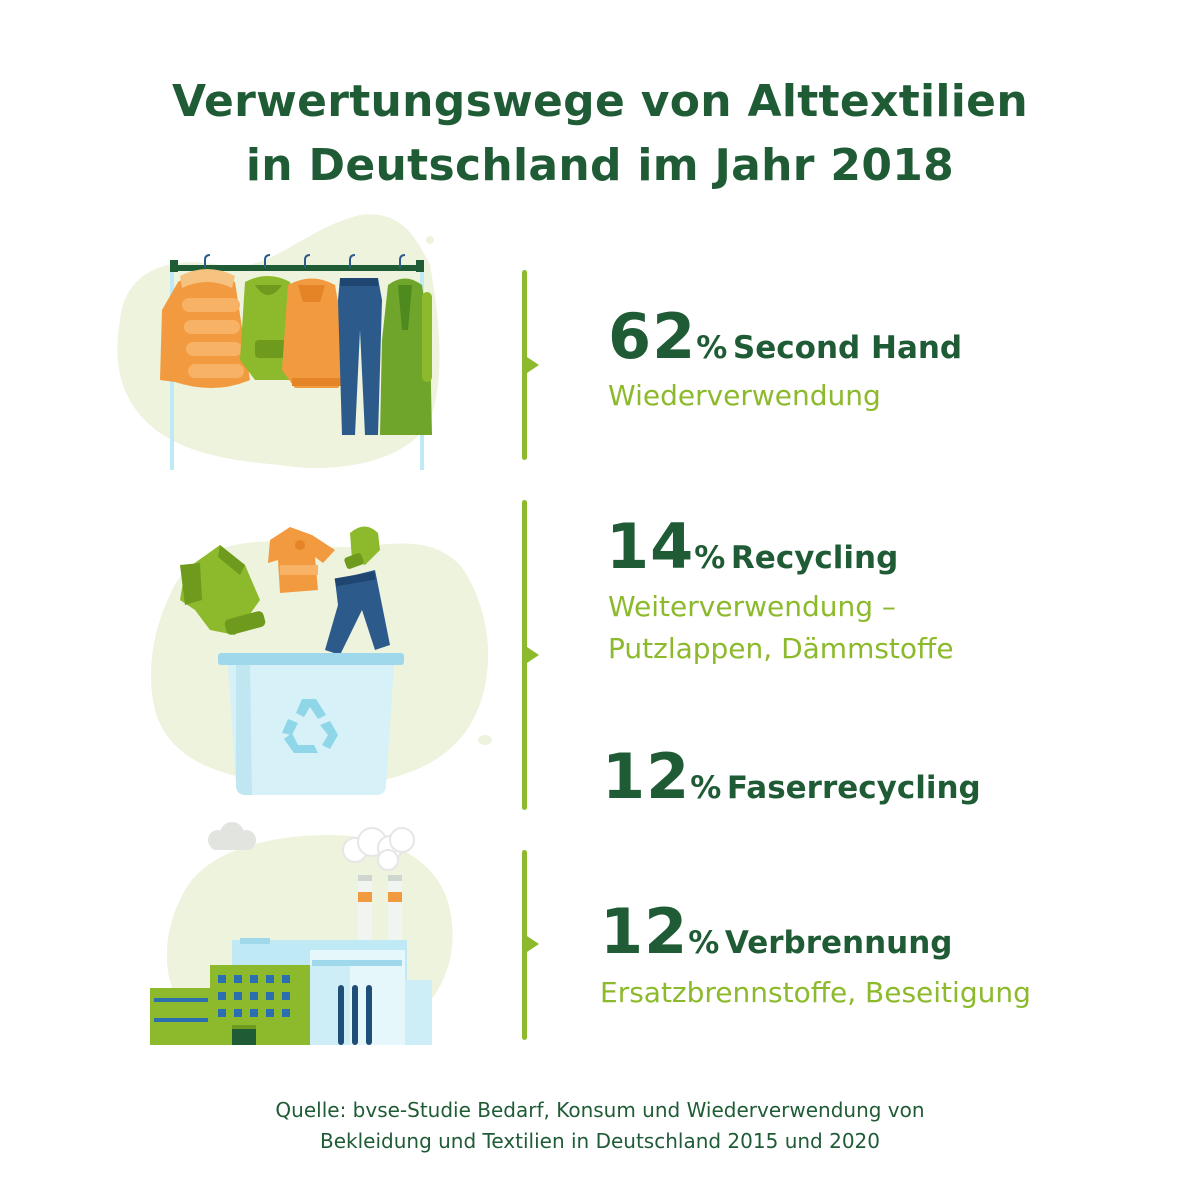 The width and height of the screenshot is (1200, 1200). What do you see at coordinates (781, 648) in the screenshot?
I see `stat-description-line: Putzlappen, Dämmstoffe` at bounding box center [781, 648].